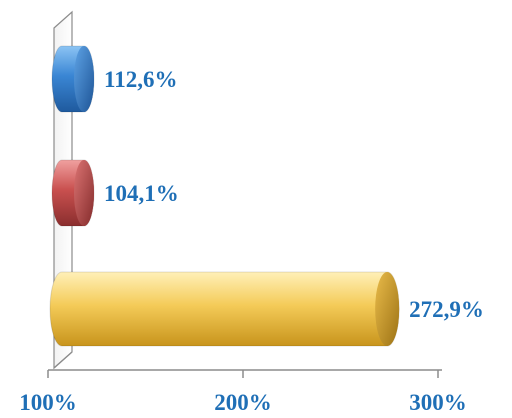  I want to click on bar-1-value-label: 112,6%, so click(140, 79).